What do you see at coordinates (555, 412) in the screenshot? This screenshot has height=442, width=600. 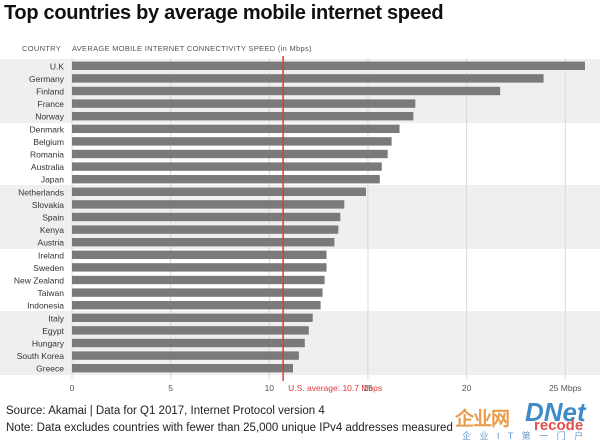 I see `watermark-logo-dinet: DNet` at bounding box center [555, 412].